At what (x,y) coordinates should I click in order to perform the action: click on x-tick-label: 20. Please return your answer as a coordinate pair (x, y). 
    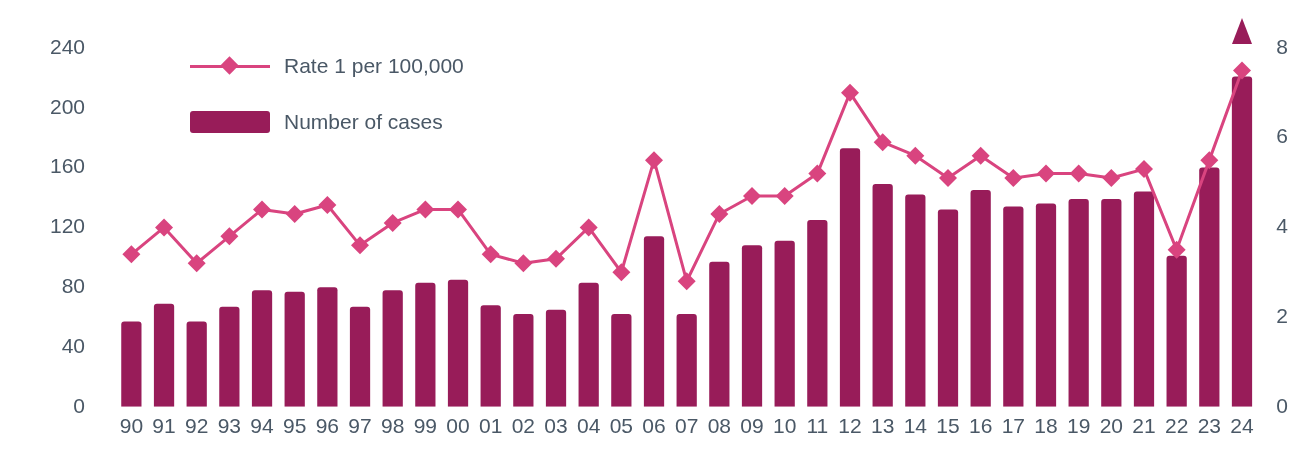
    Looking at the image, I should click on (1111, 426).